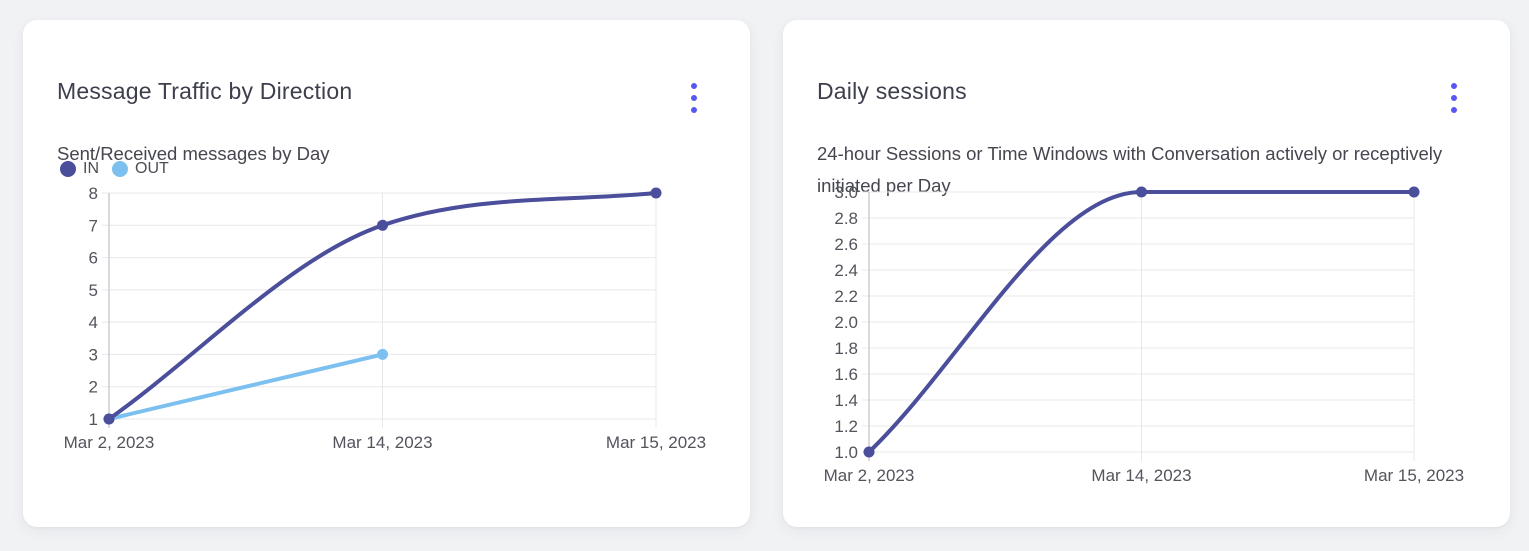 This screenshot has width=1529, height=551. I want to click on y-tick-label: 1, so click(93, 419).